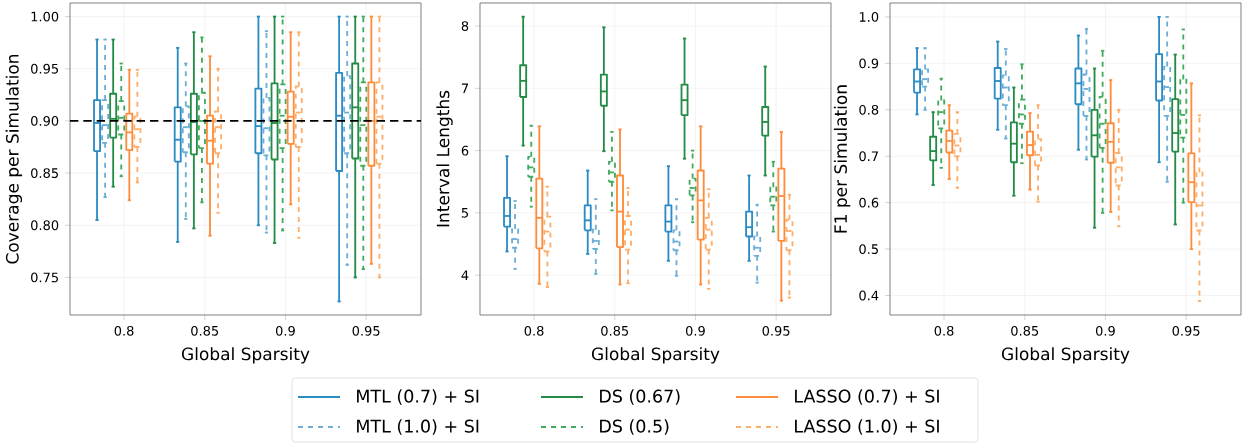 The width and height of the screenshot is (1248, 444). I want to click on legend-label: LASSO (1.0) + SI, so click(867, 427).